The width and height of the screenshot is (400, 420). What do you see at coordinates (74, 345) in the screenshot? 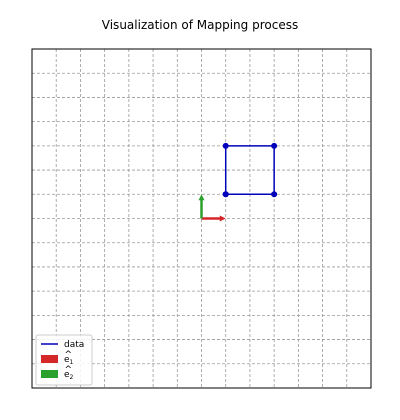
I see `legend-label-data: data` at bounding box center [74, 345].